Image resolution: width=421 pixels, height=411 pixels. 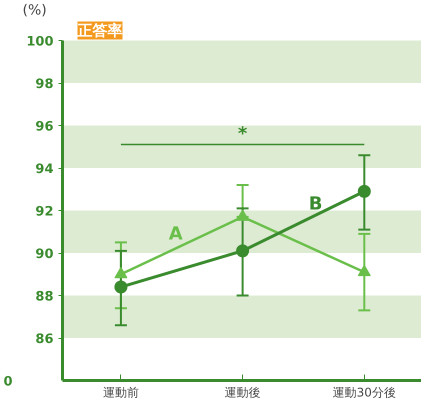 What do you see at coordinates (44, 339) in the screenshot?
I see `y-tick-label: 86` at bounding box center [44, 339].